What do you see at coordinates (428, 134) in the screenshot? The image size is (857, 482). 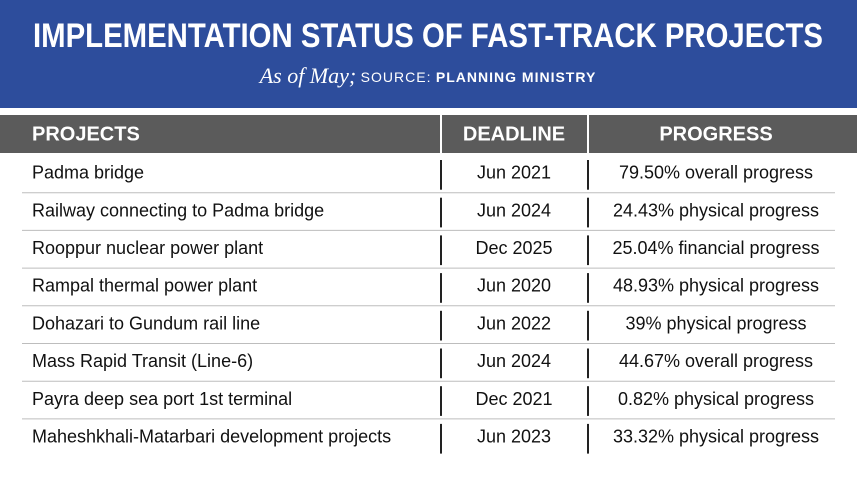 I see `table-header-band` at bounding box center [428, 134].